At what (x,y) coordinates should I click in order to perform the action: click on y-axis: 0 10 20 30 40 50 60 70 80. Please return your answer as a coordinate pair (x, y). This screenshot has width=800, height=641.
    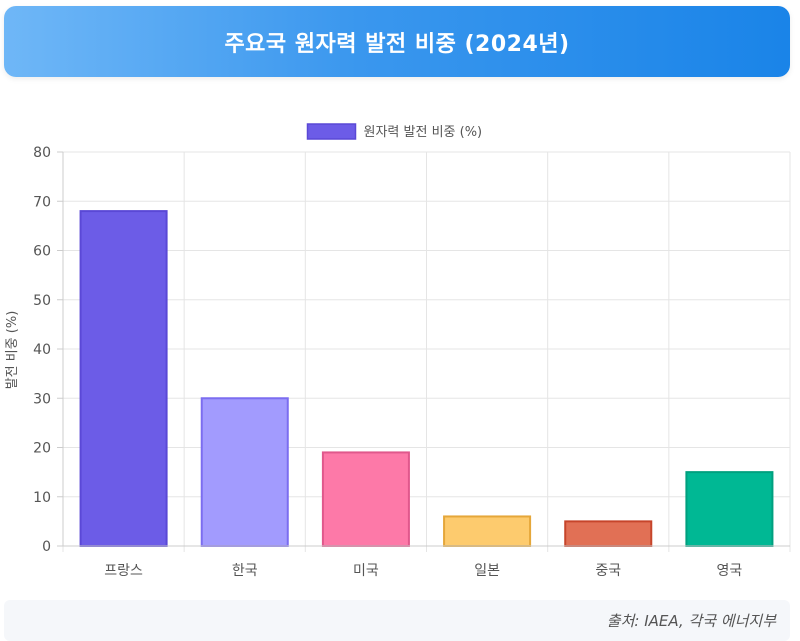
    Looking at the image, I should click on (48, 350).